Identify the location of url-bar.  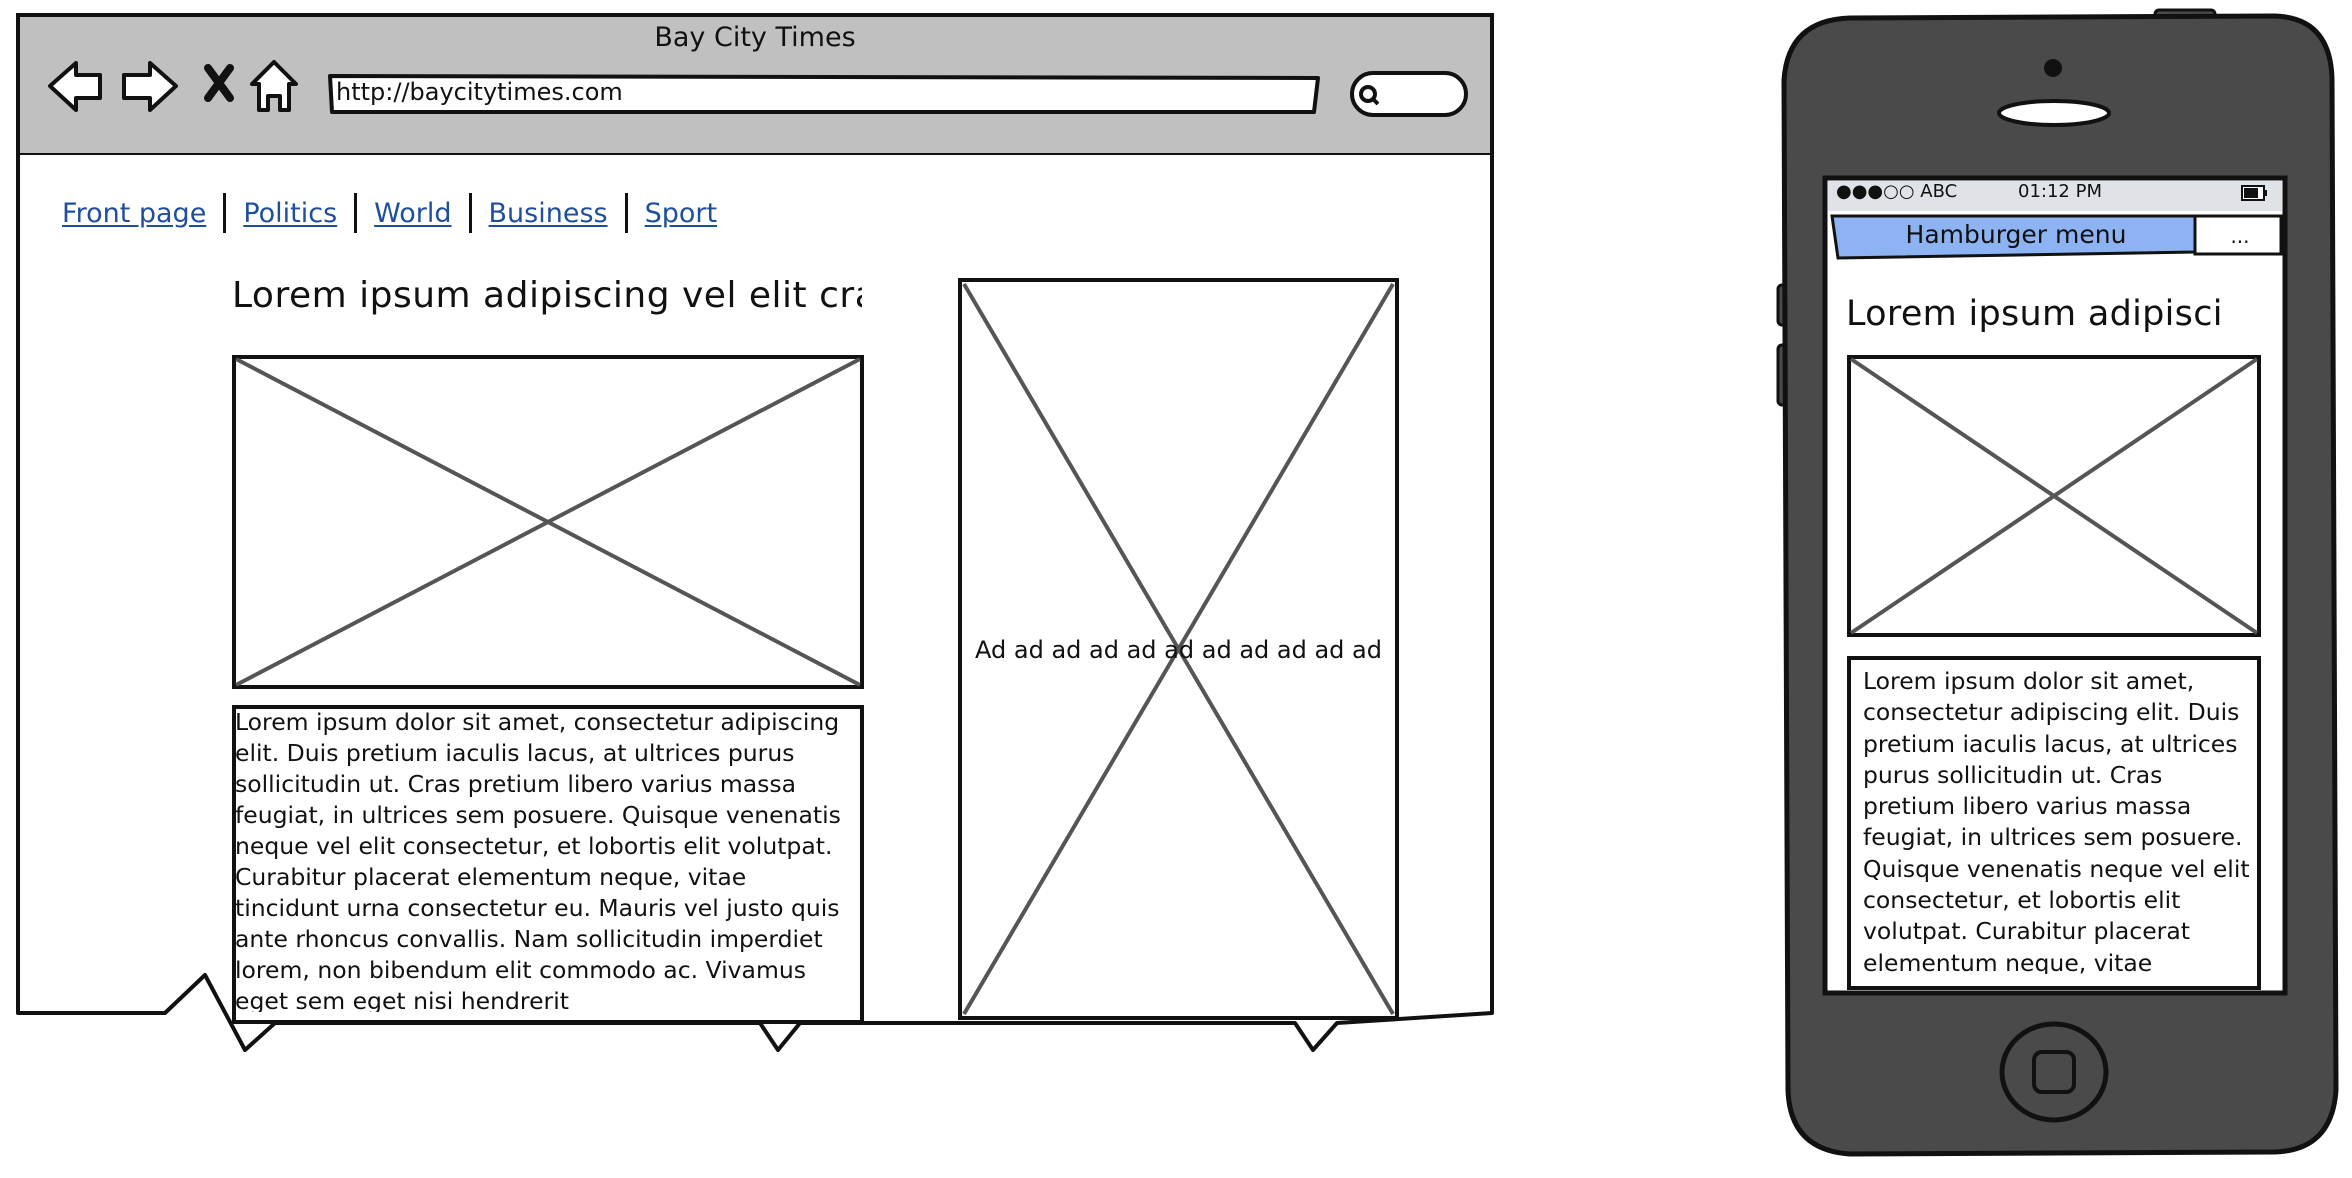
(824, 94).